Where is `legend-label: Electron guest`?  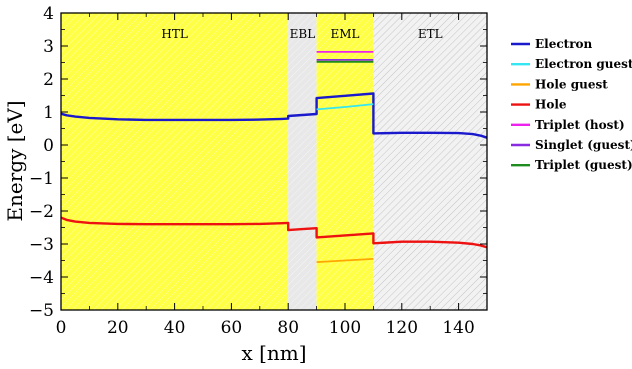
legend-label: Electron guest is located at coordinates (583, 64).